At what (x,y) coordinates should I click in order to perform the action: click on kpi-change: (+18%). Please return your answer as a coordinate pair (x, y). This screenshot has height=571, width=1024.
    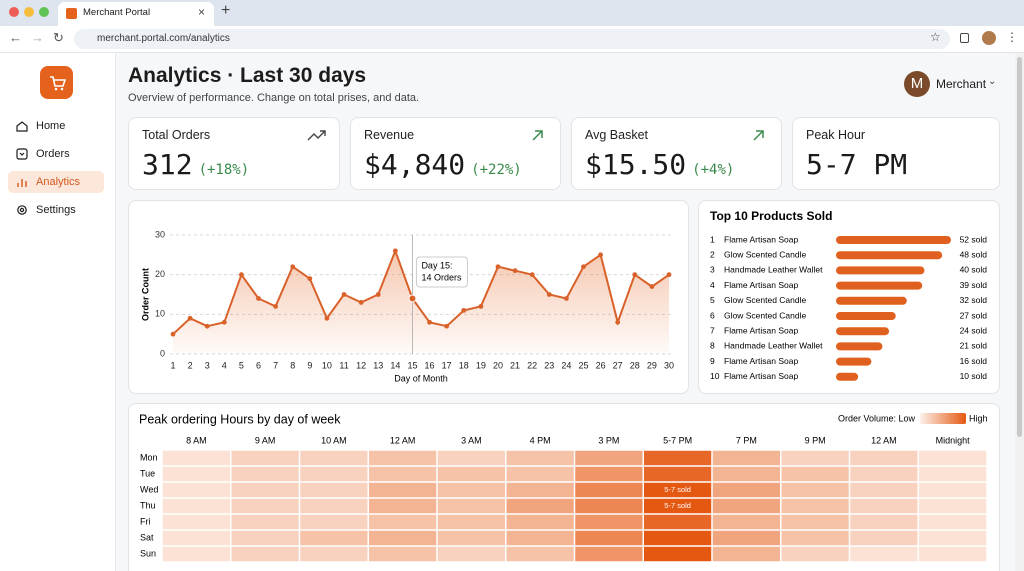
    Looking at the image, I should click on (224, 170).